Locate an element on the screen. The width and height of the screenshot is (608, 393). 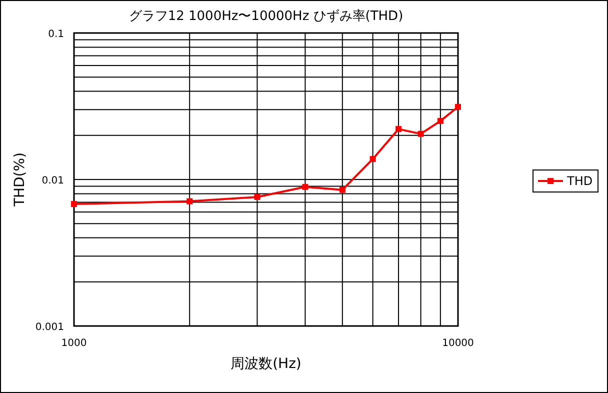
x-tick-label: 10000 is located at coordinates (458, 343).